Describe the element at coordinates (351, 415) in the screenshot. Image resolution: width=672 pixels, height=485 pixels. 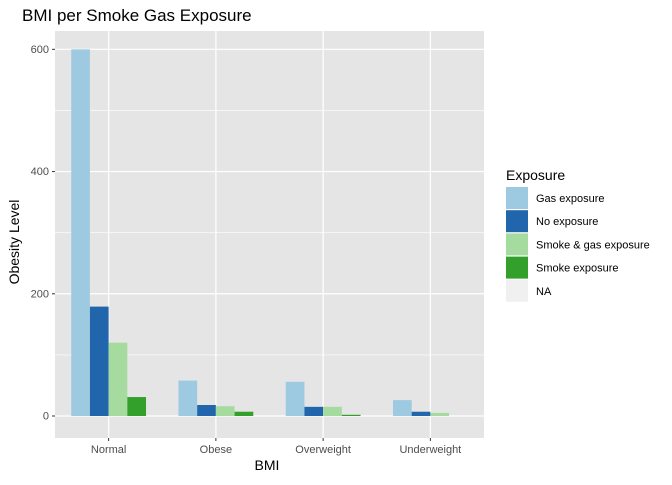
I see `bar-smoke-exposure-overweight` at that location.